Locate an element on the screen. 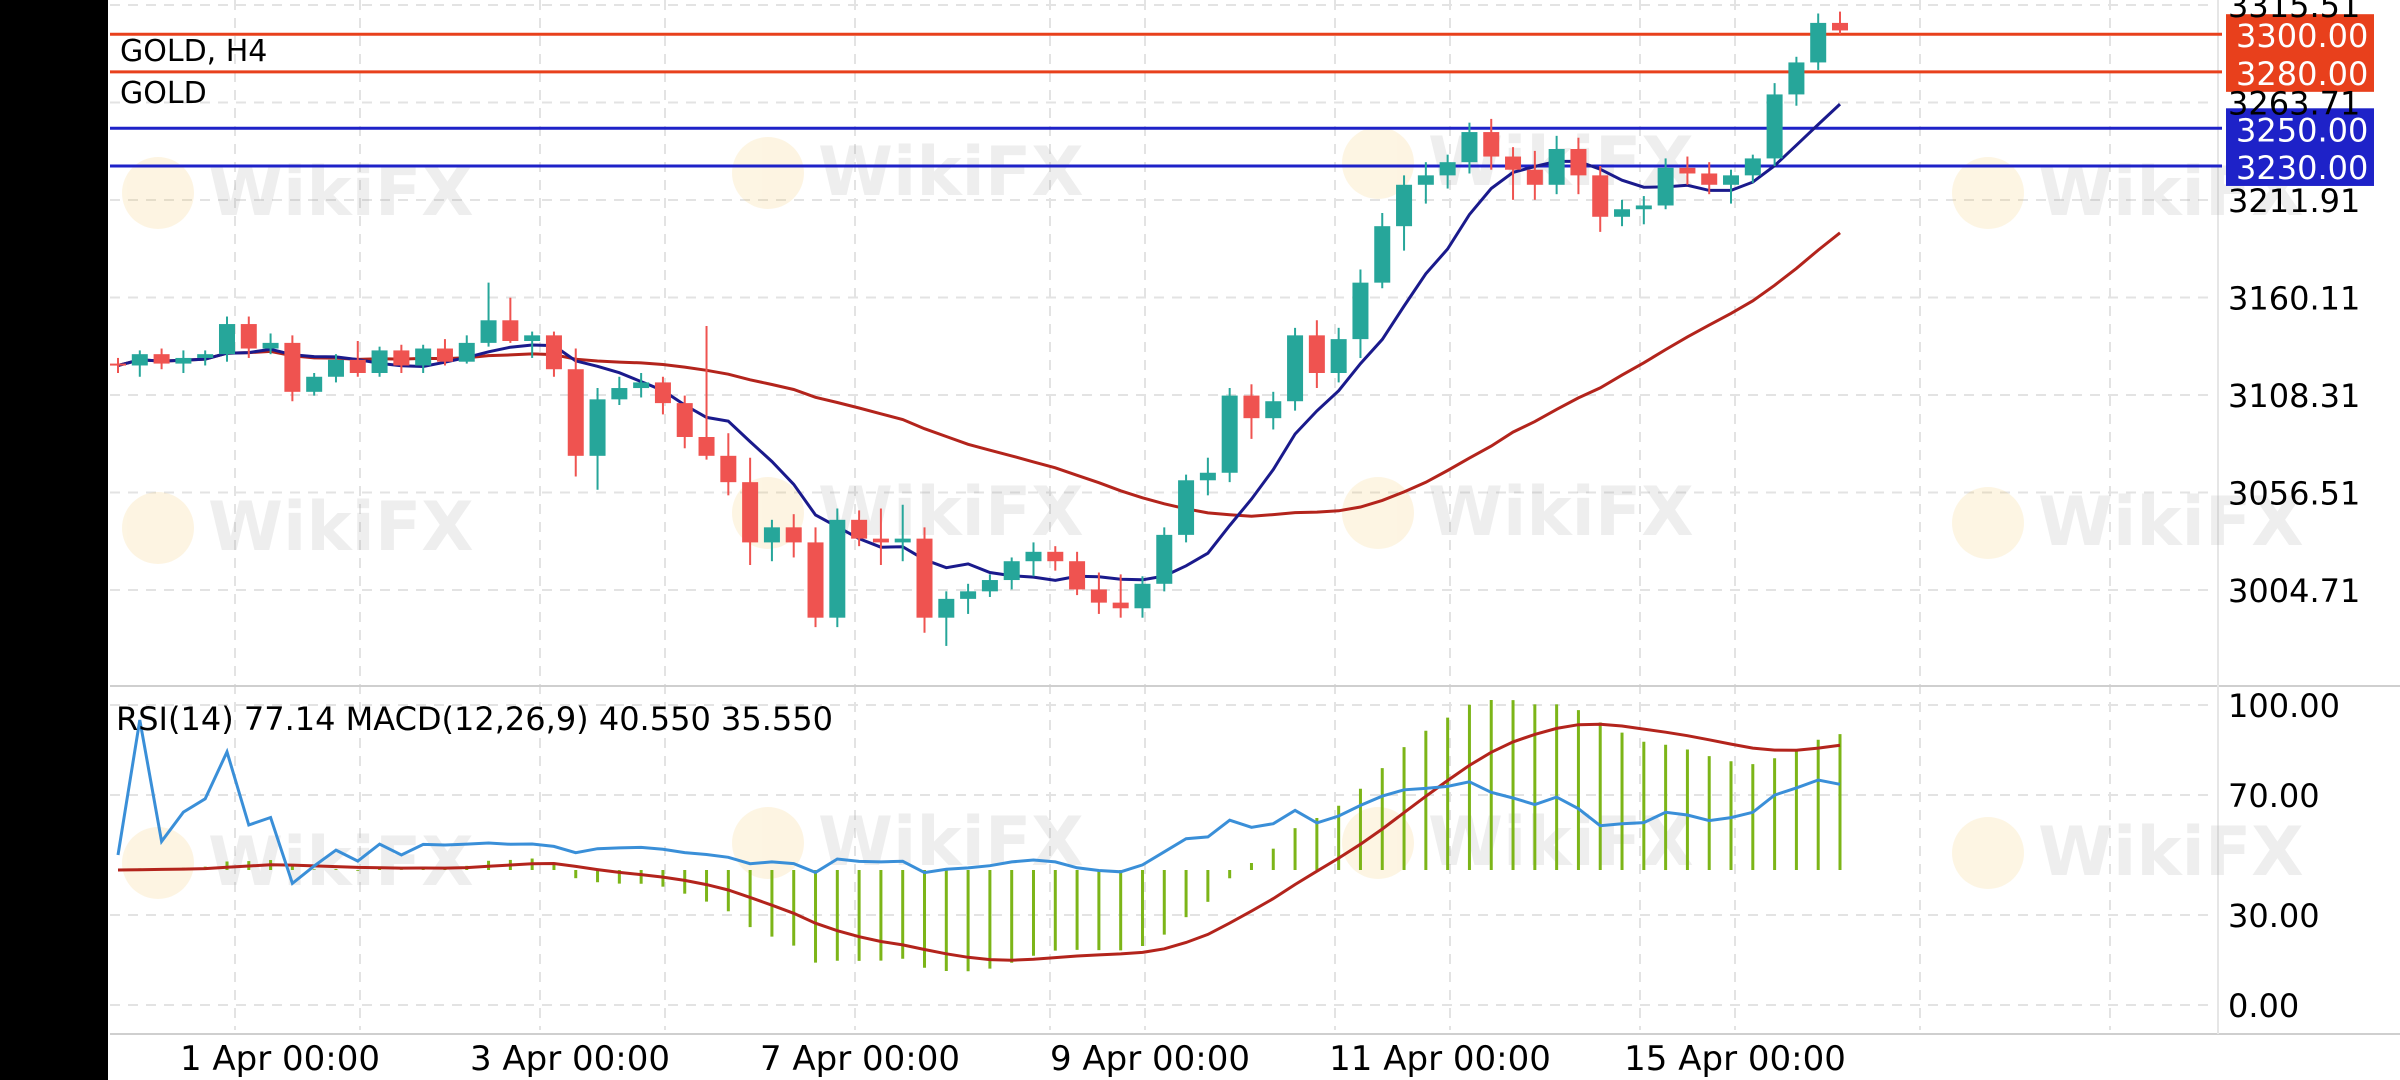  level-price-label: 3300.00 is located at coordinates (2302, 36).